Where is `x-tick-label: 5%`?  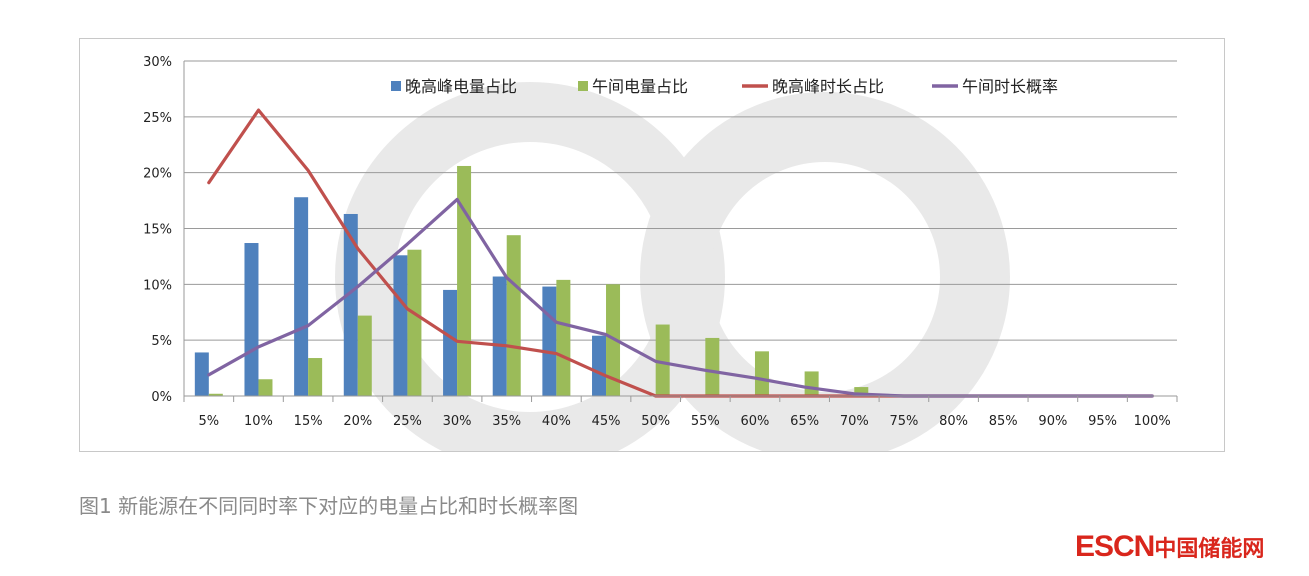 x-tick-label: 5% is located at coordinates (209, 421).